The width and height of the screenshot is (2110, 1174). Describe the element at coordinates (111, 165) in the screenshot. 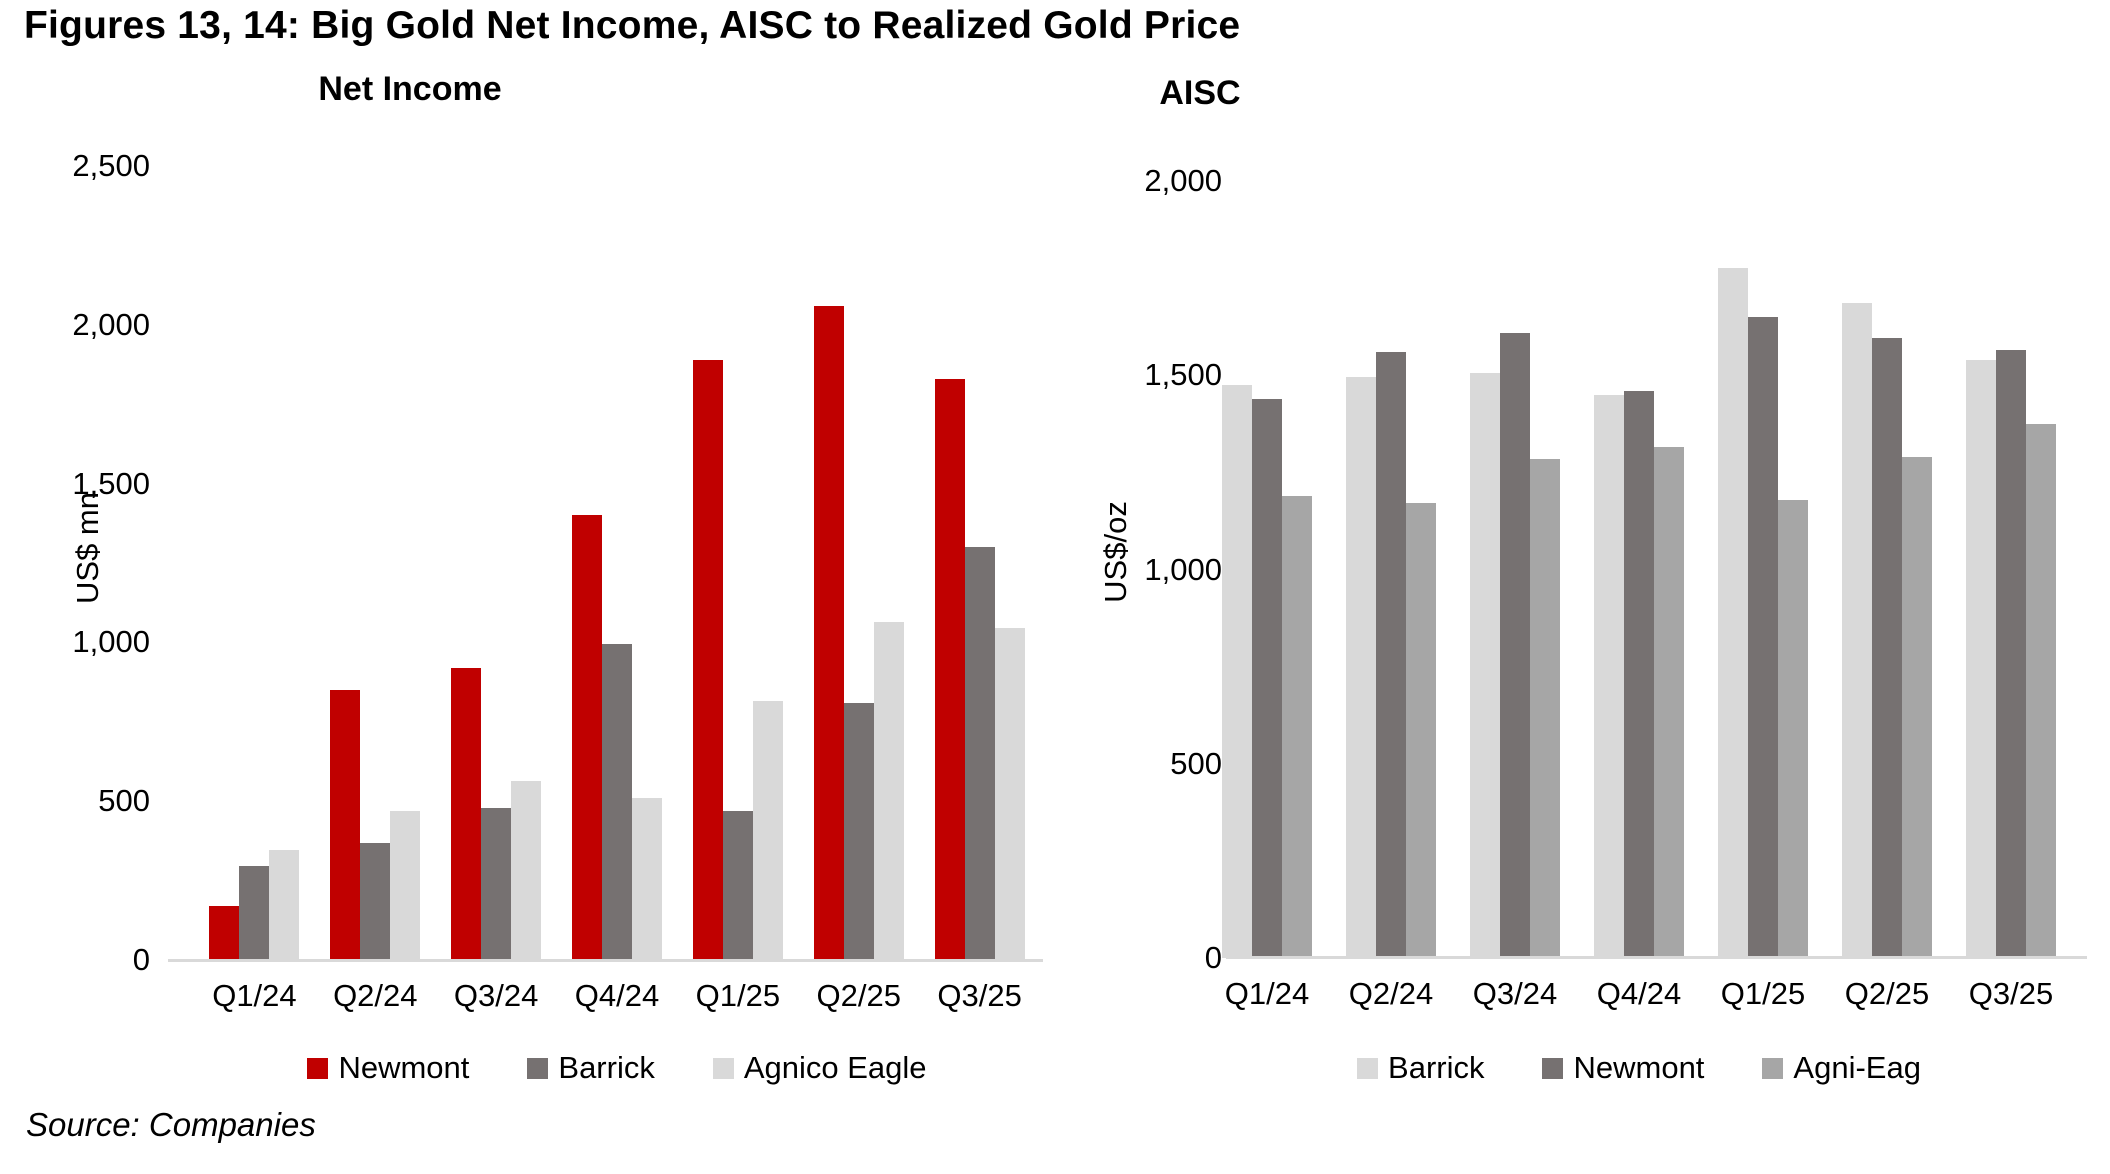

I see `y-tick-label-2-500: 2,500` at that location.